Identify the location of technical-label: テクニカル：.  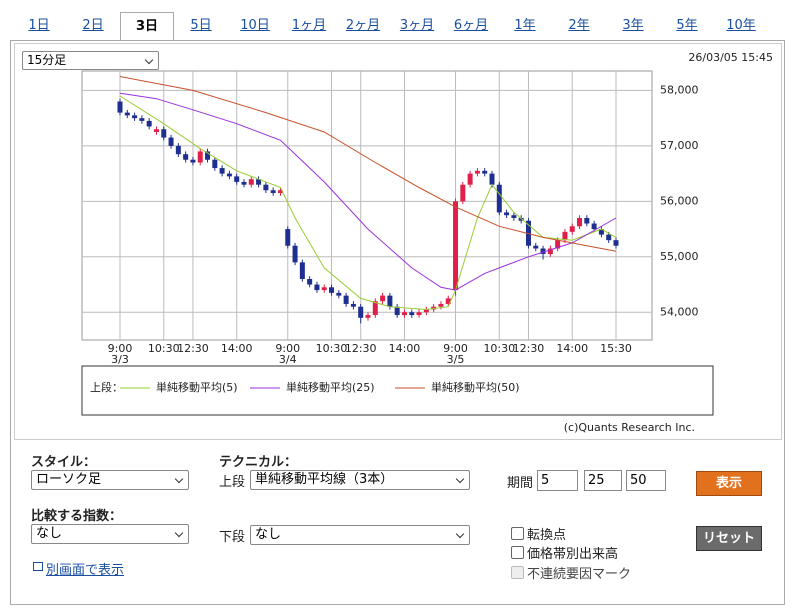
(258, 462).